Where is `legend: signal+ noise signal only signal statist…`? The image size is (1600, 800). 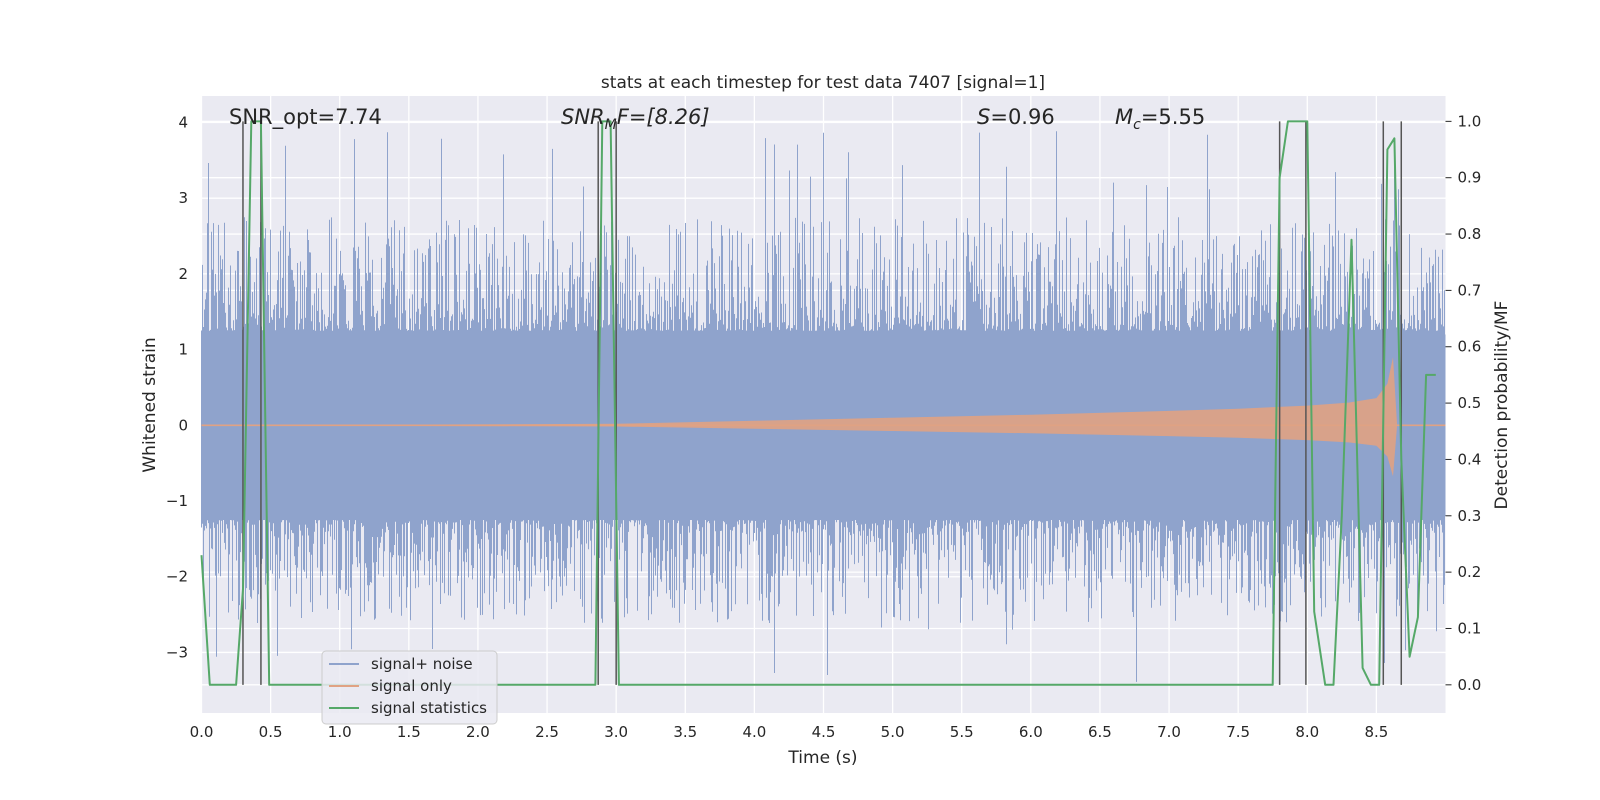
legend: signal+ noise signal only signal statist… is located at coordinates (409, 687).